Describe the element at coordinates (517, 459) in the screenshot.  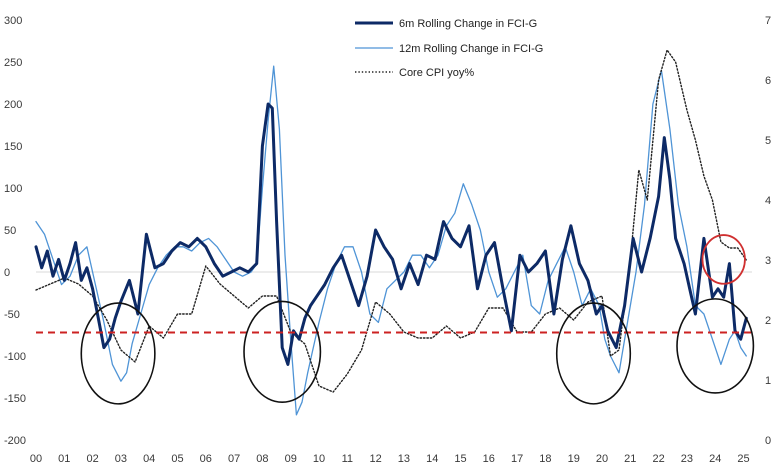
I see `x-tick-label: 17` at that location.